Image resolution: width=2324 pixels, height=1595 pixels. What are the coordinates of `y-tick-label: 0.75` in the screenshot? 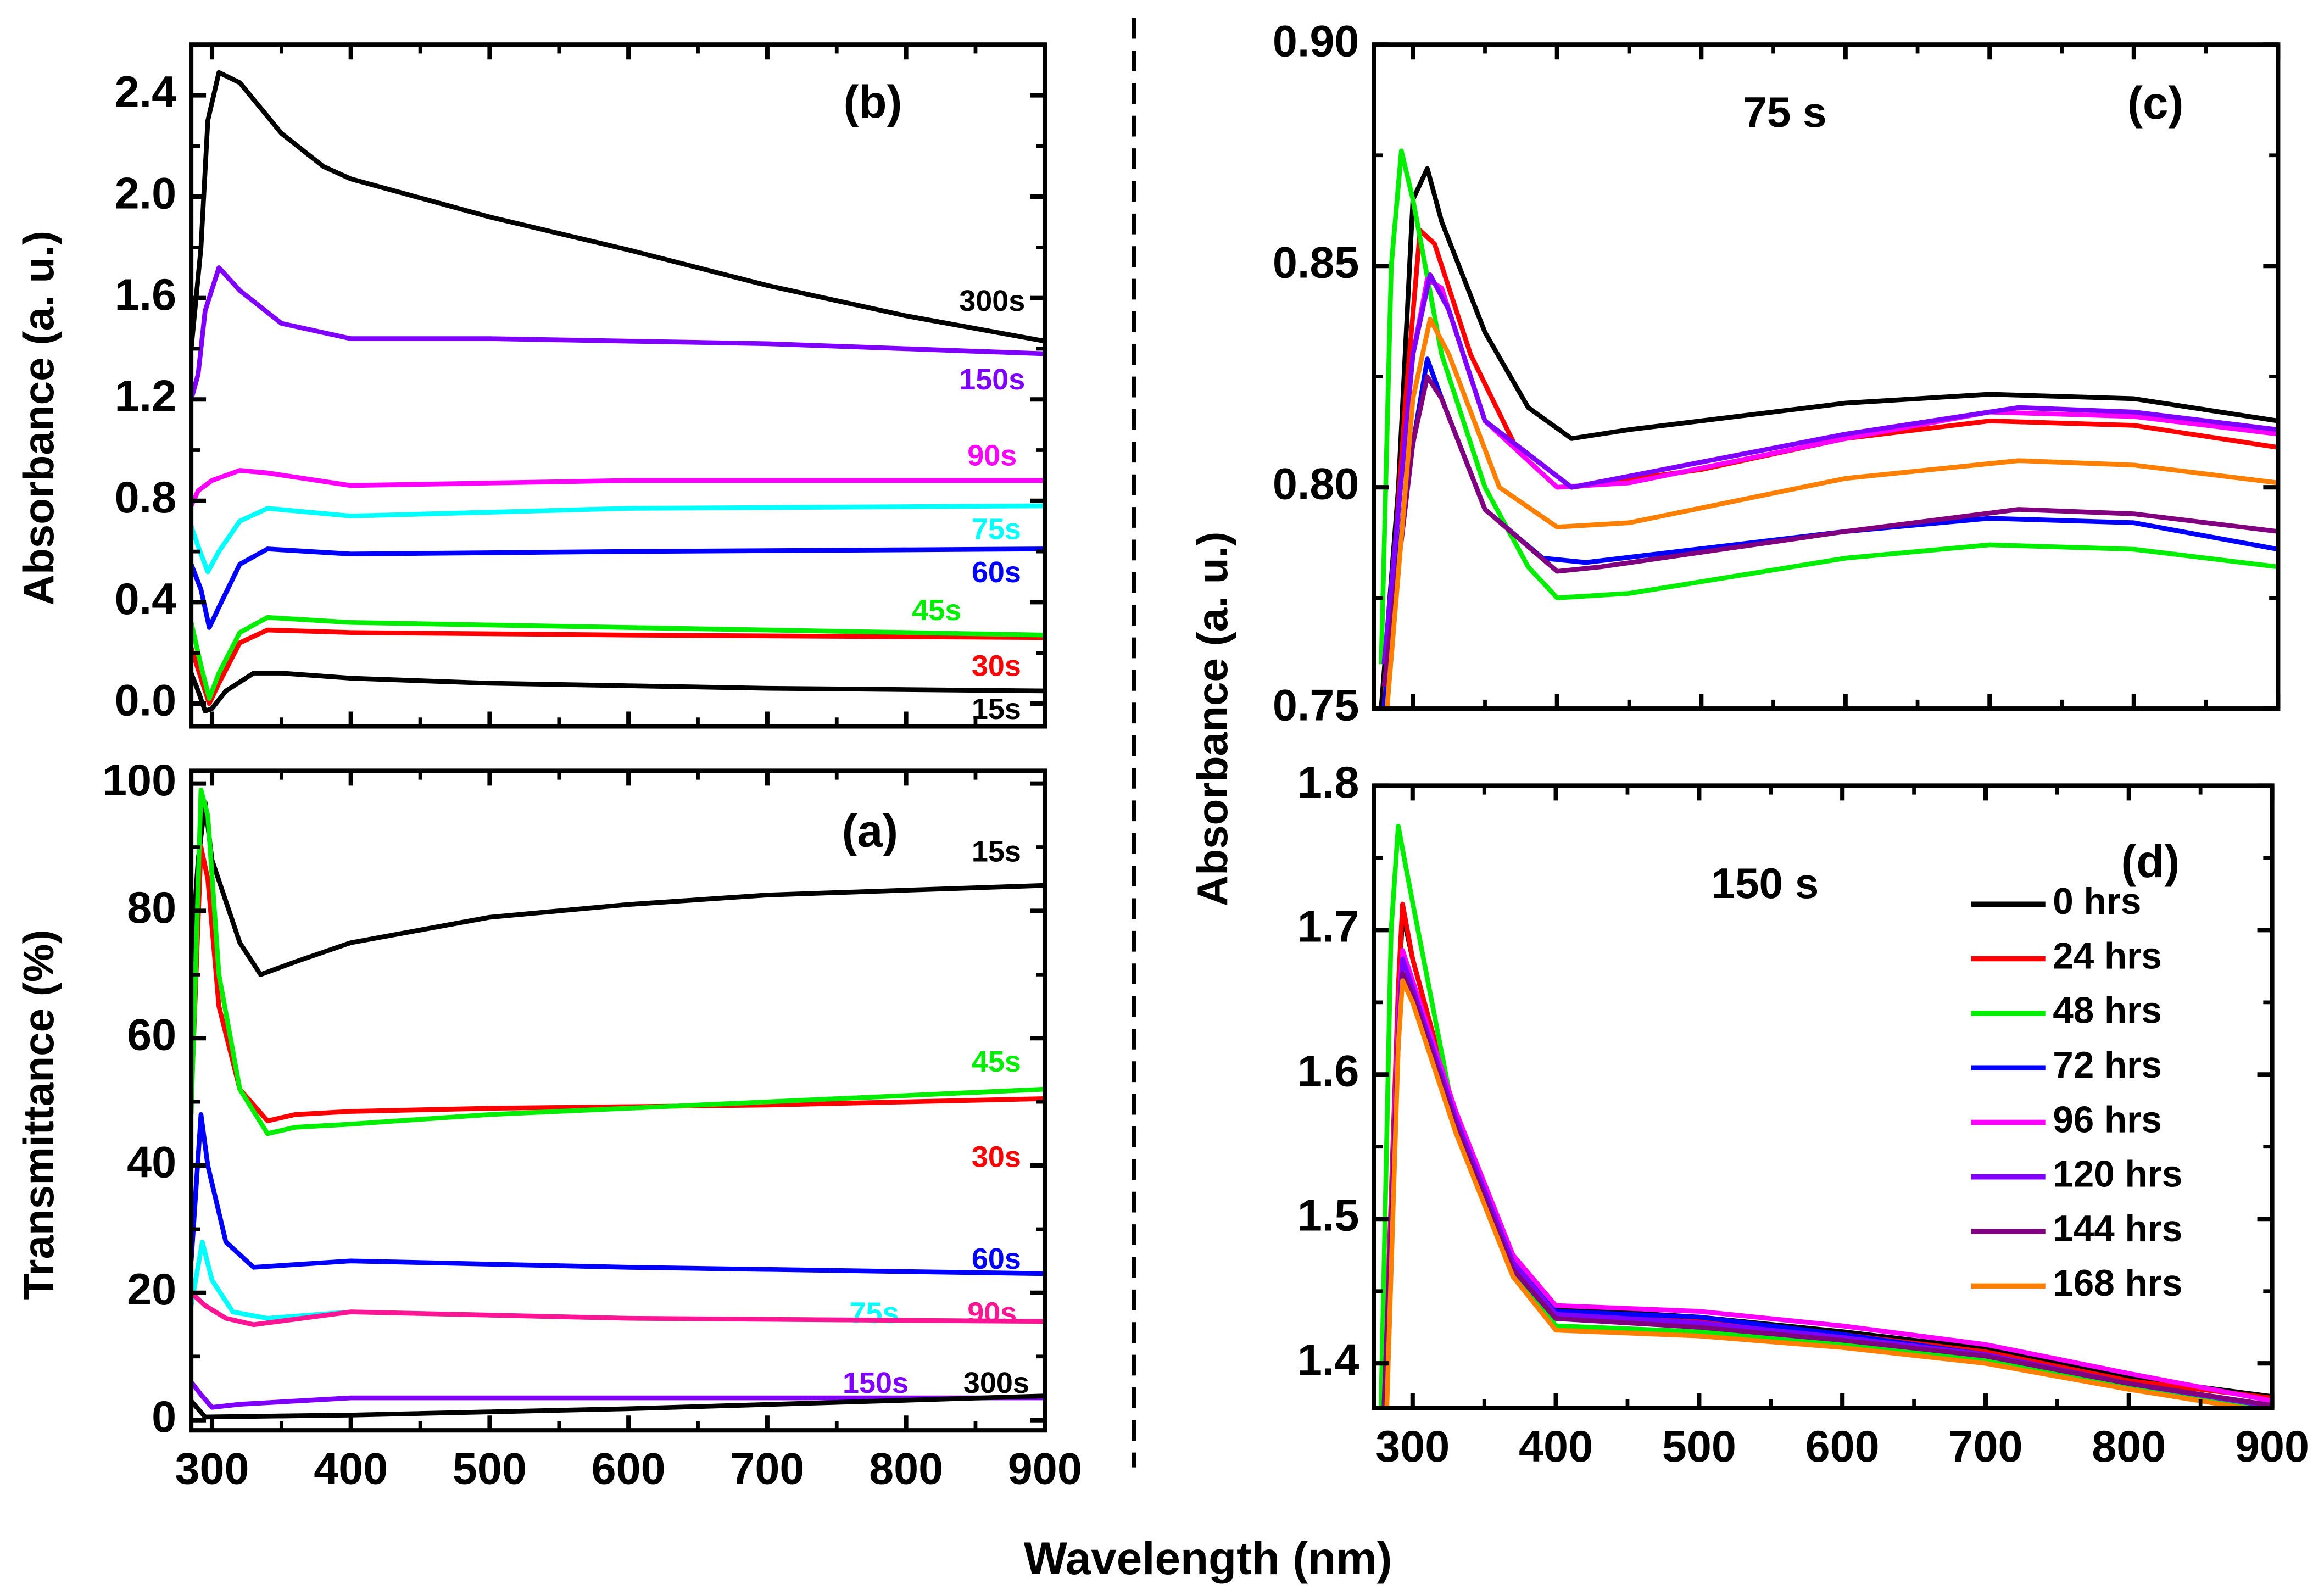 It's located at (1316, 705).